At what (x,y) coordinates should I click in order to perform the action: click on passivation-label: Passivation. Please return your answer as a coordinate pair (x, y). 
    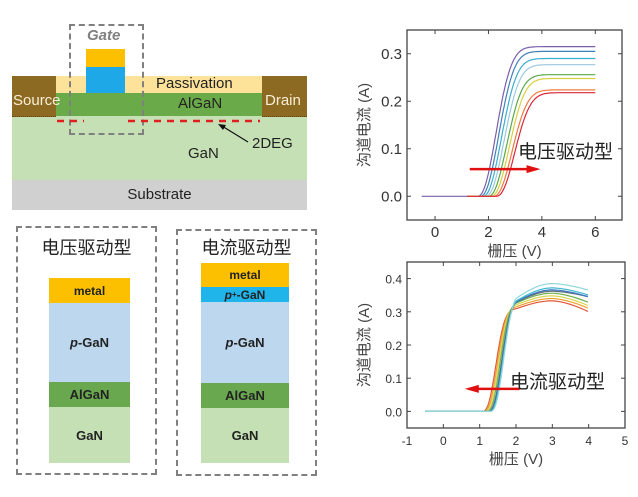
    Looking at the image, I should click on (194, 83).